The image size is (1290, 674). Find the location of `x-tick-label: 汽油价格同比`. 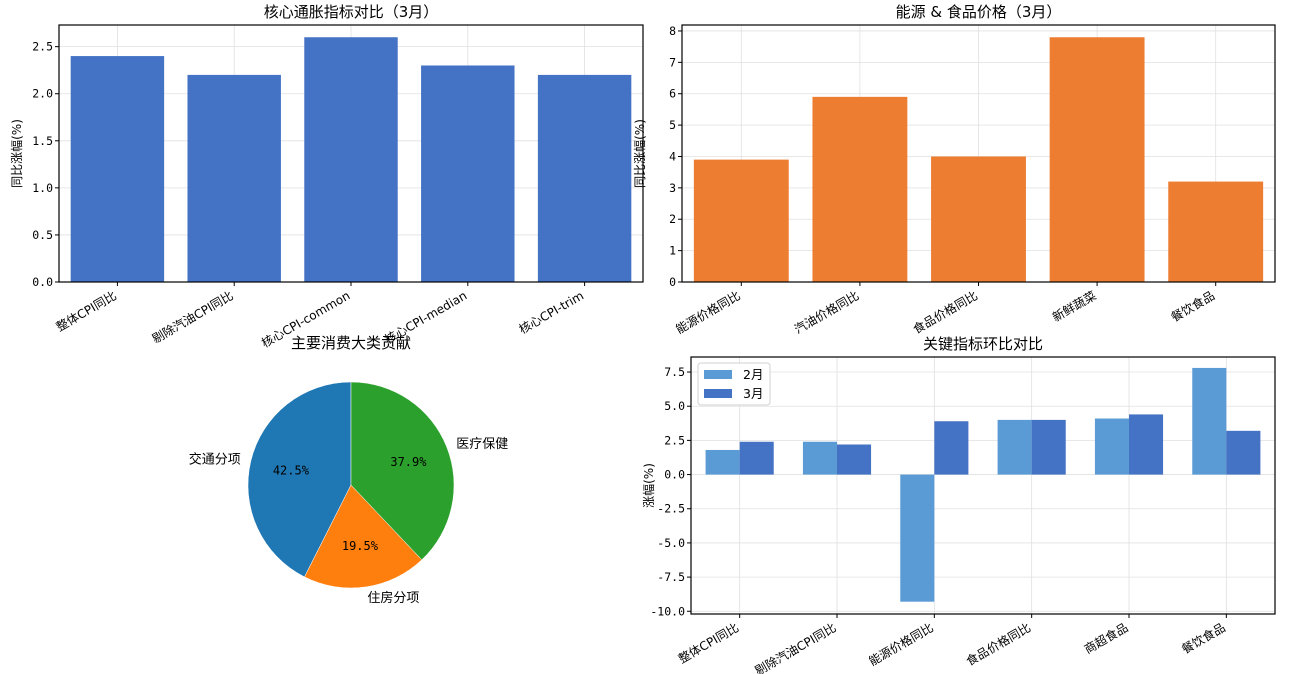

x-tick-label: 汽油价格同比 is located at coordinates (827, 312).